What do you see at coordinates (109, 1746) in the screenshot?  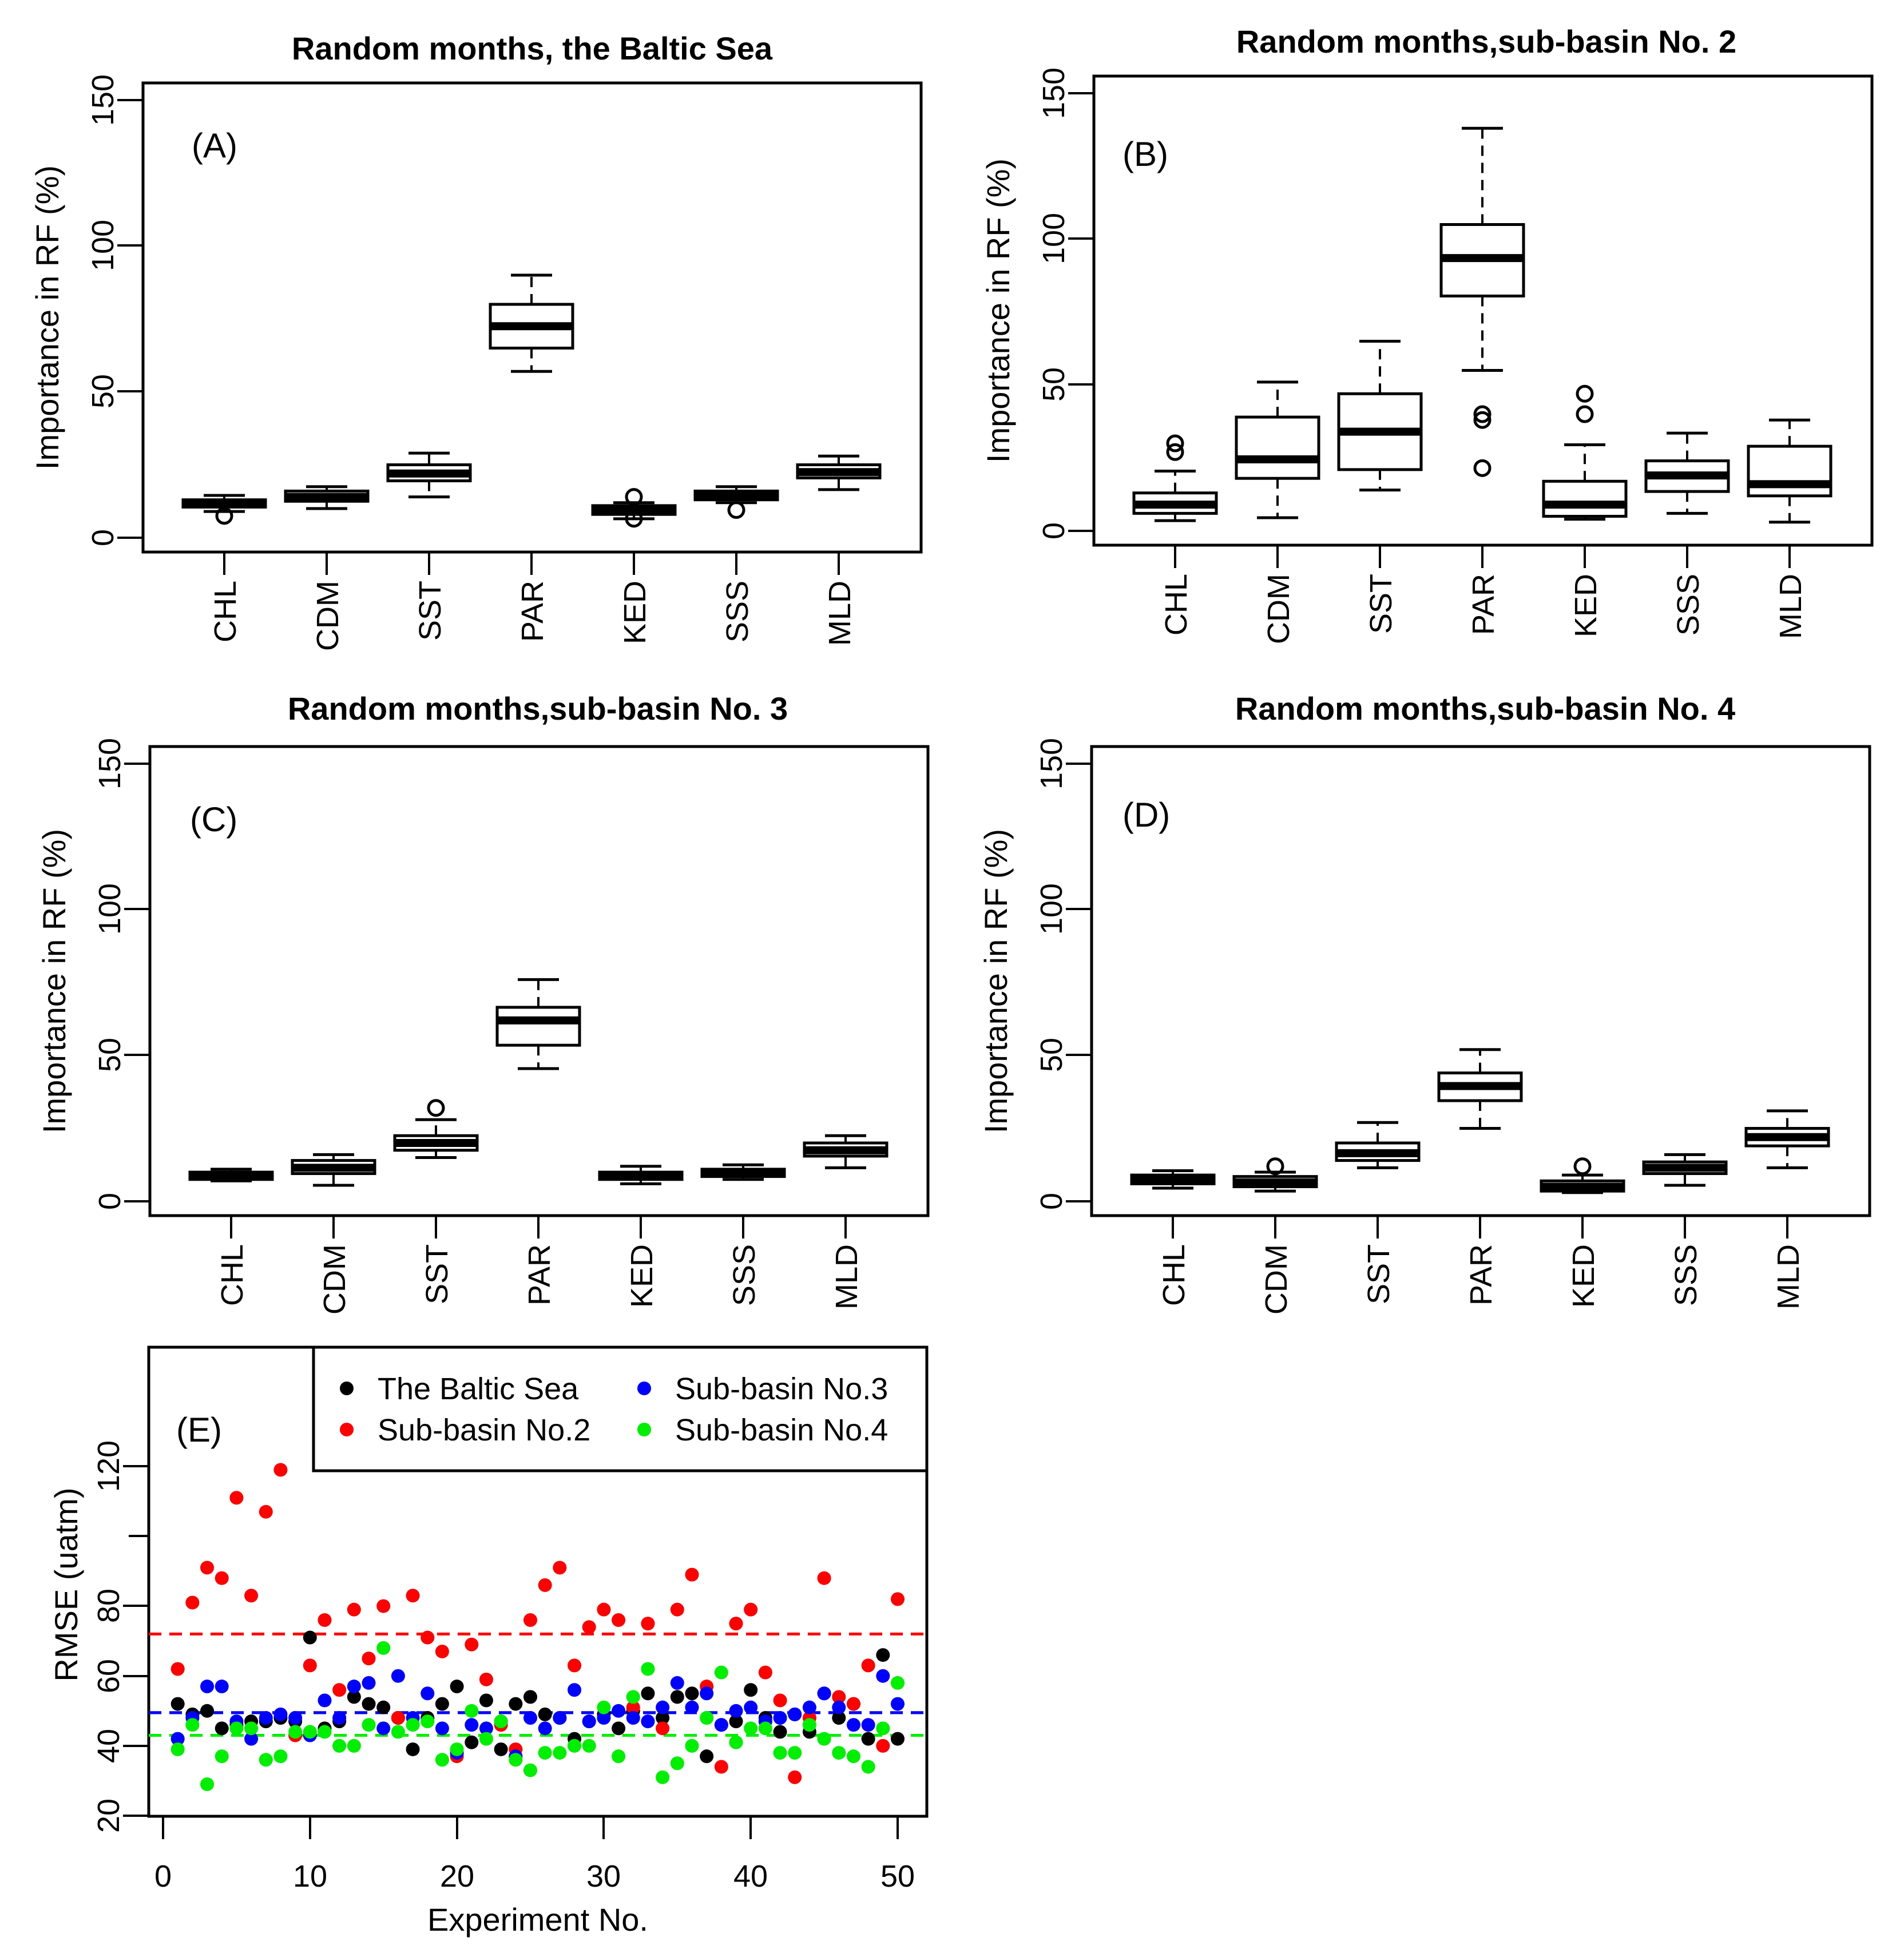 I see `panel-e-ytick: 40` at bounding box center [109, 1746].